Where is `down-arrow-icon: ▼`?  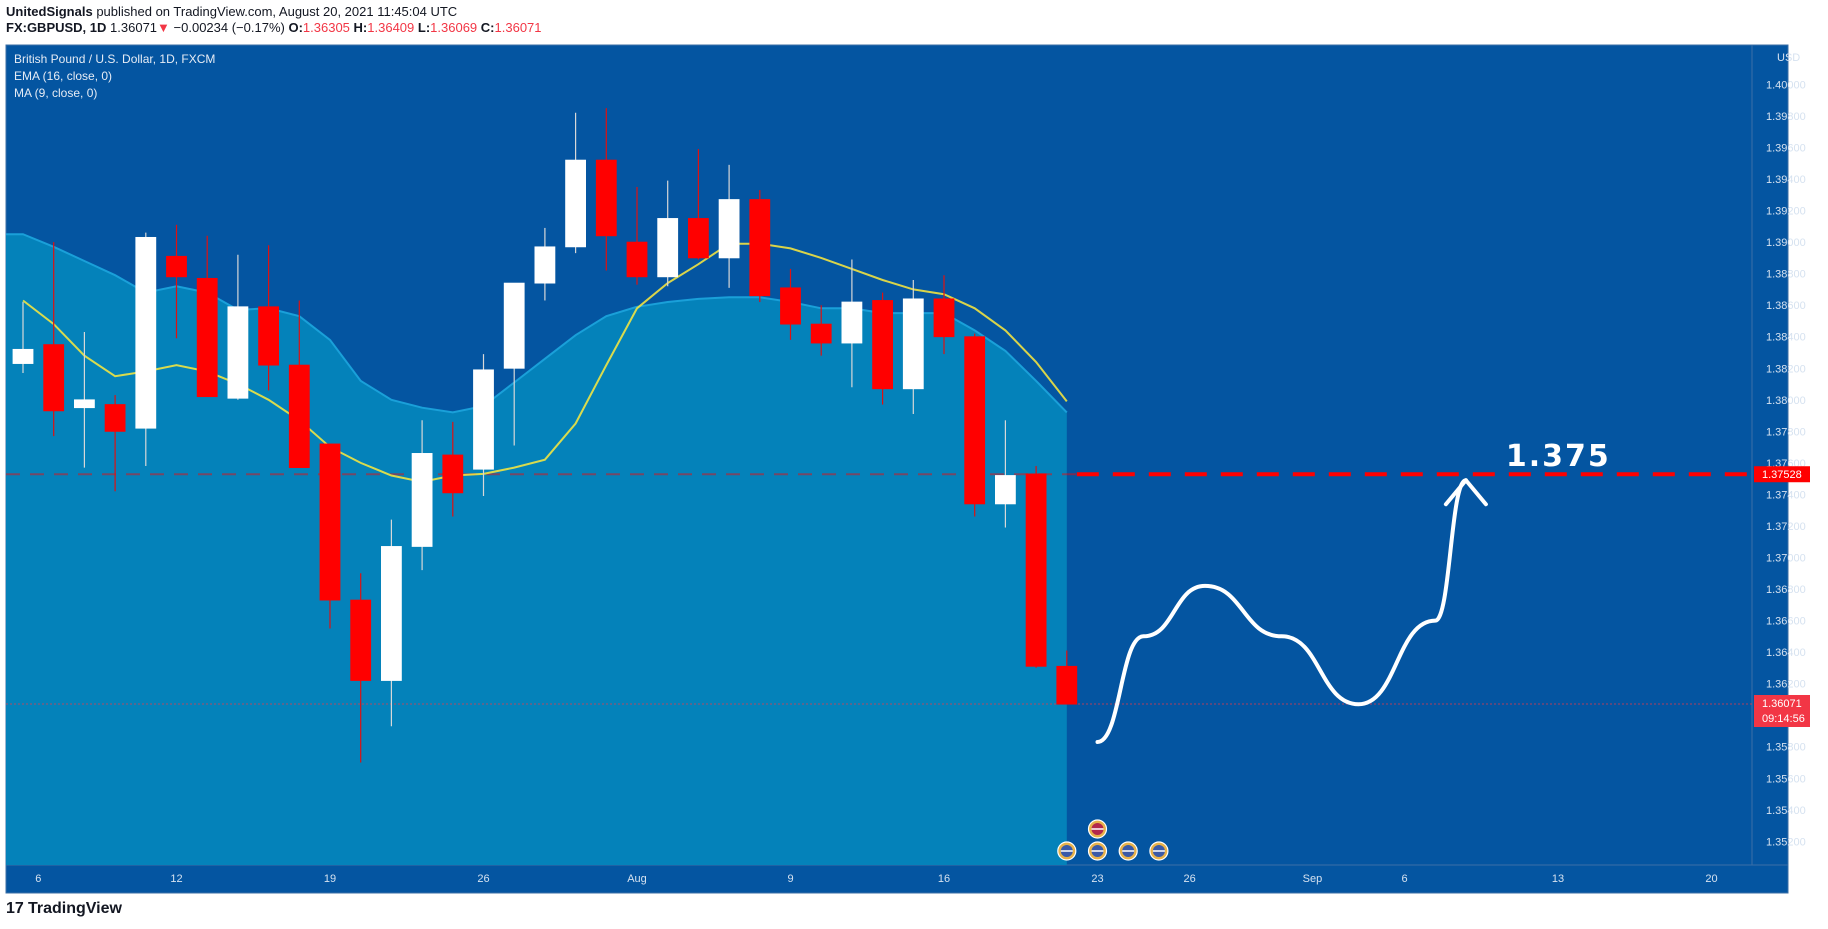 down-arrow-icon: ▼ is located at coordinates (163, 27).